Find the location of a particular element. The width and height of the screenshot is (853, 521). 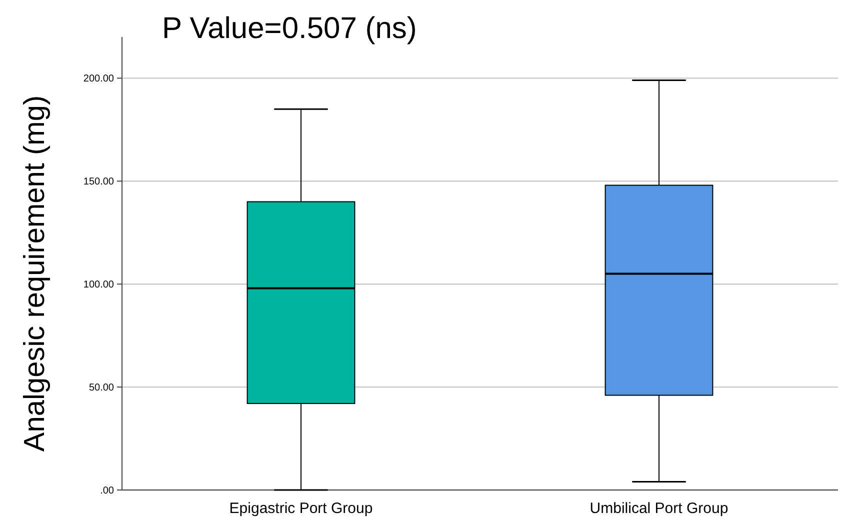

x-tick-label: Epigastric Port Group is located at coordinates (301, 508).